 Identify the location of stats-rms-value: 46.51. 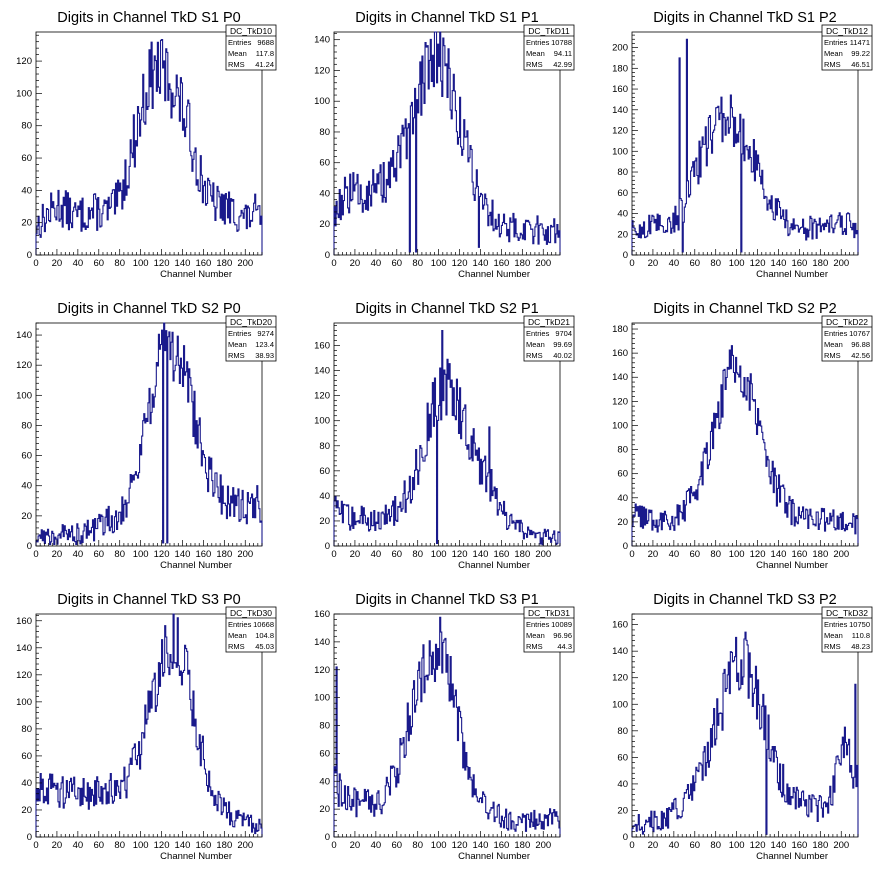
(860, 64).